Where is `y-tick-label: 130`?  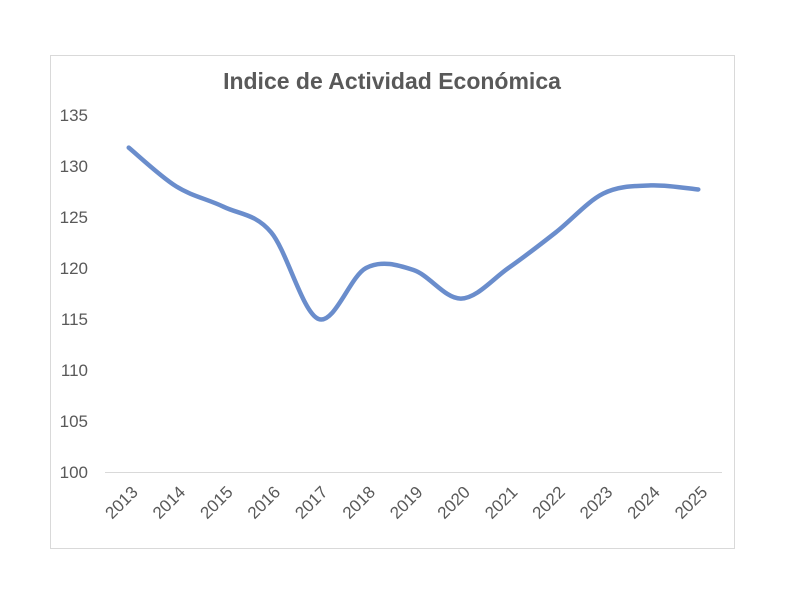
y-tick-label: 130 is located at coordinates (74, 166).